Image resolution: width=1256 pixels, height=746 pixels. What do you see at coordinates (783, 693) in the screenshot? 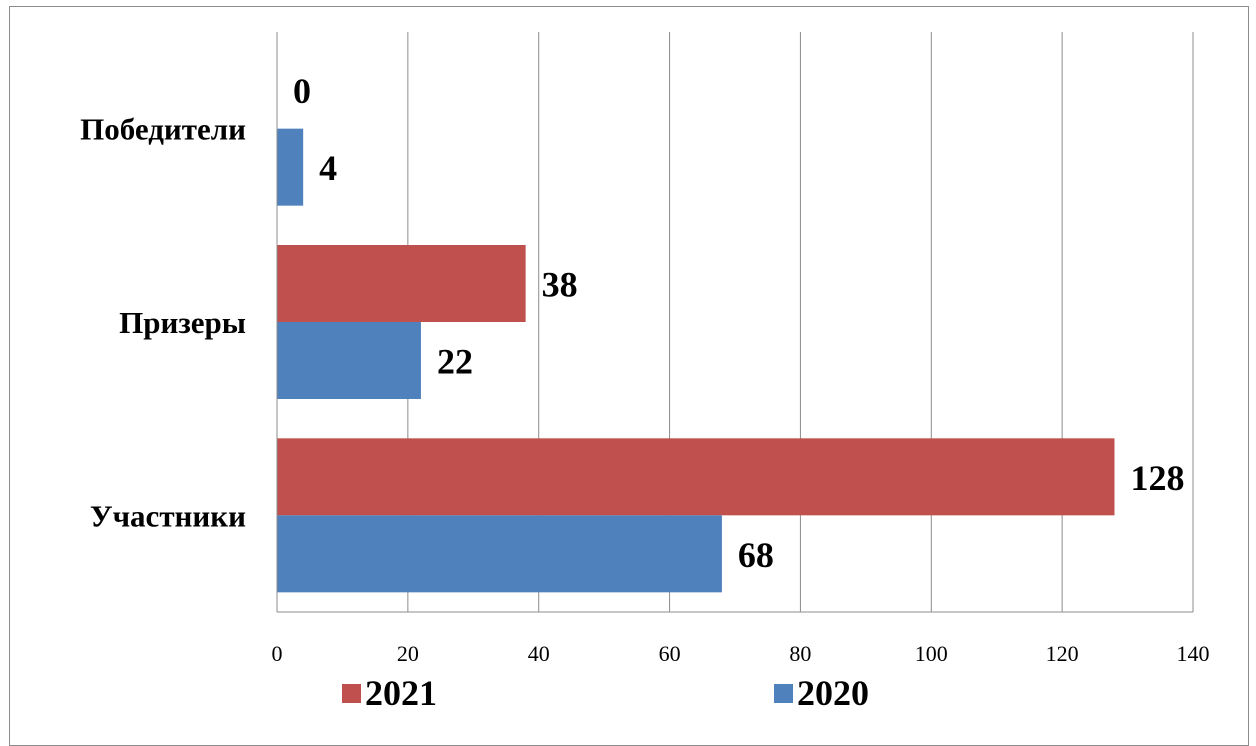
I see `legend-swatch-2020` at bounding box center [783, 693].